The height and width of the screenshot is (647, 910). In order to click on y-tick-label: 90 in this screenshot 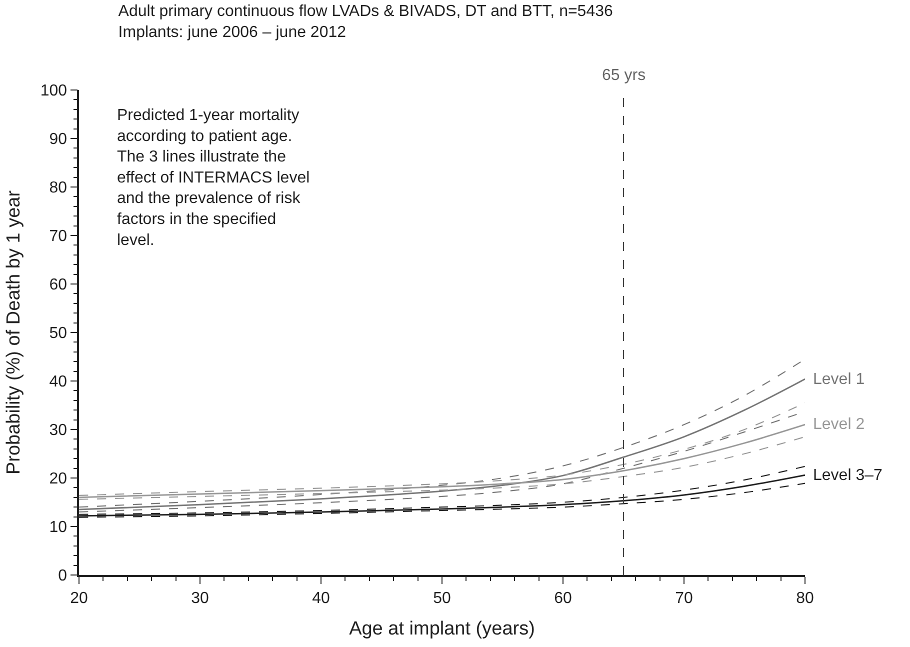, I will do `click(58, 139)`.